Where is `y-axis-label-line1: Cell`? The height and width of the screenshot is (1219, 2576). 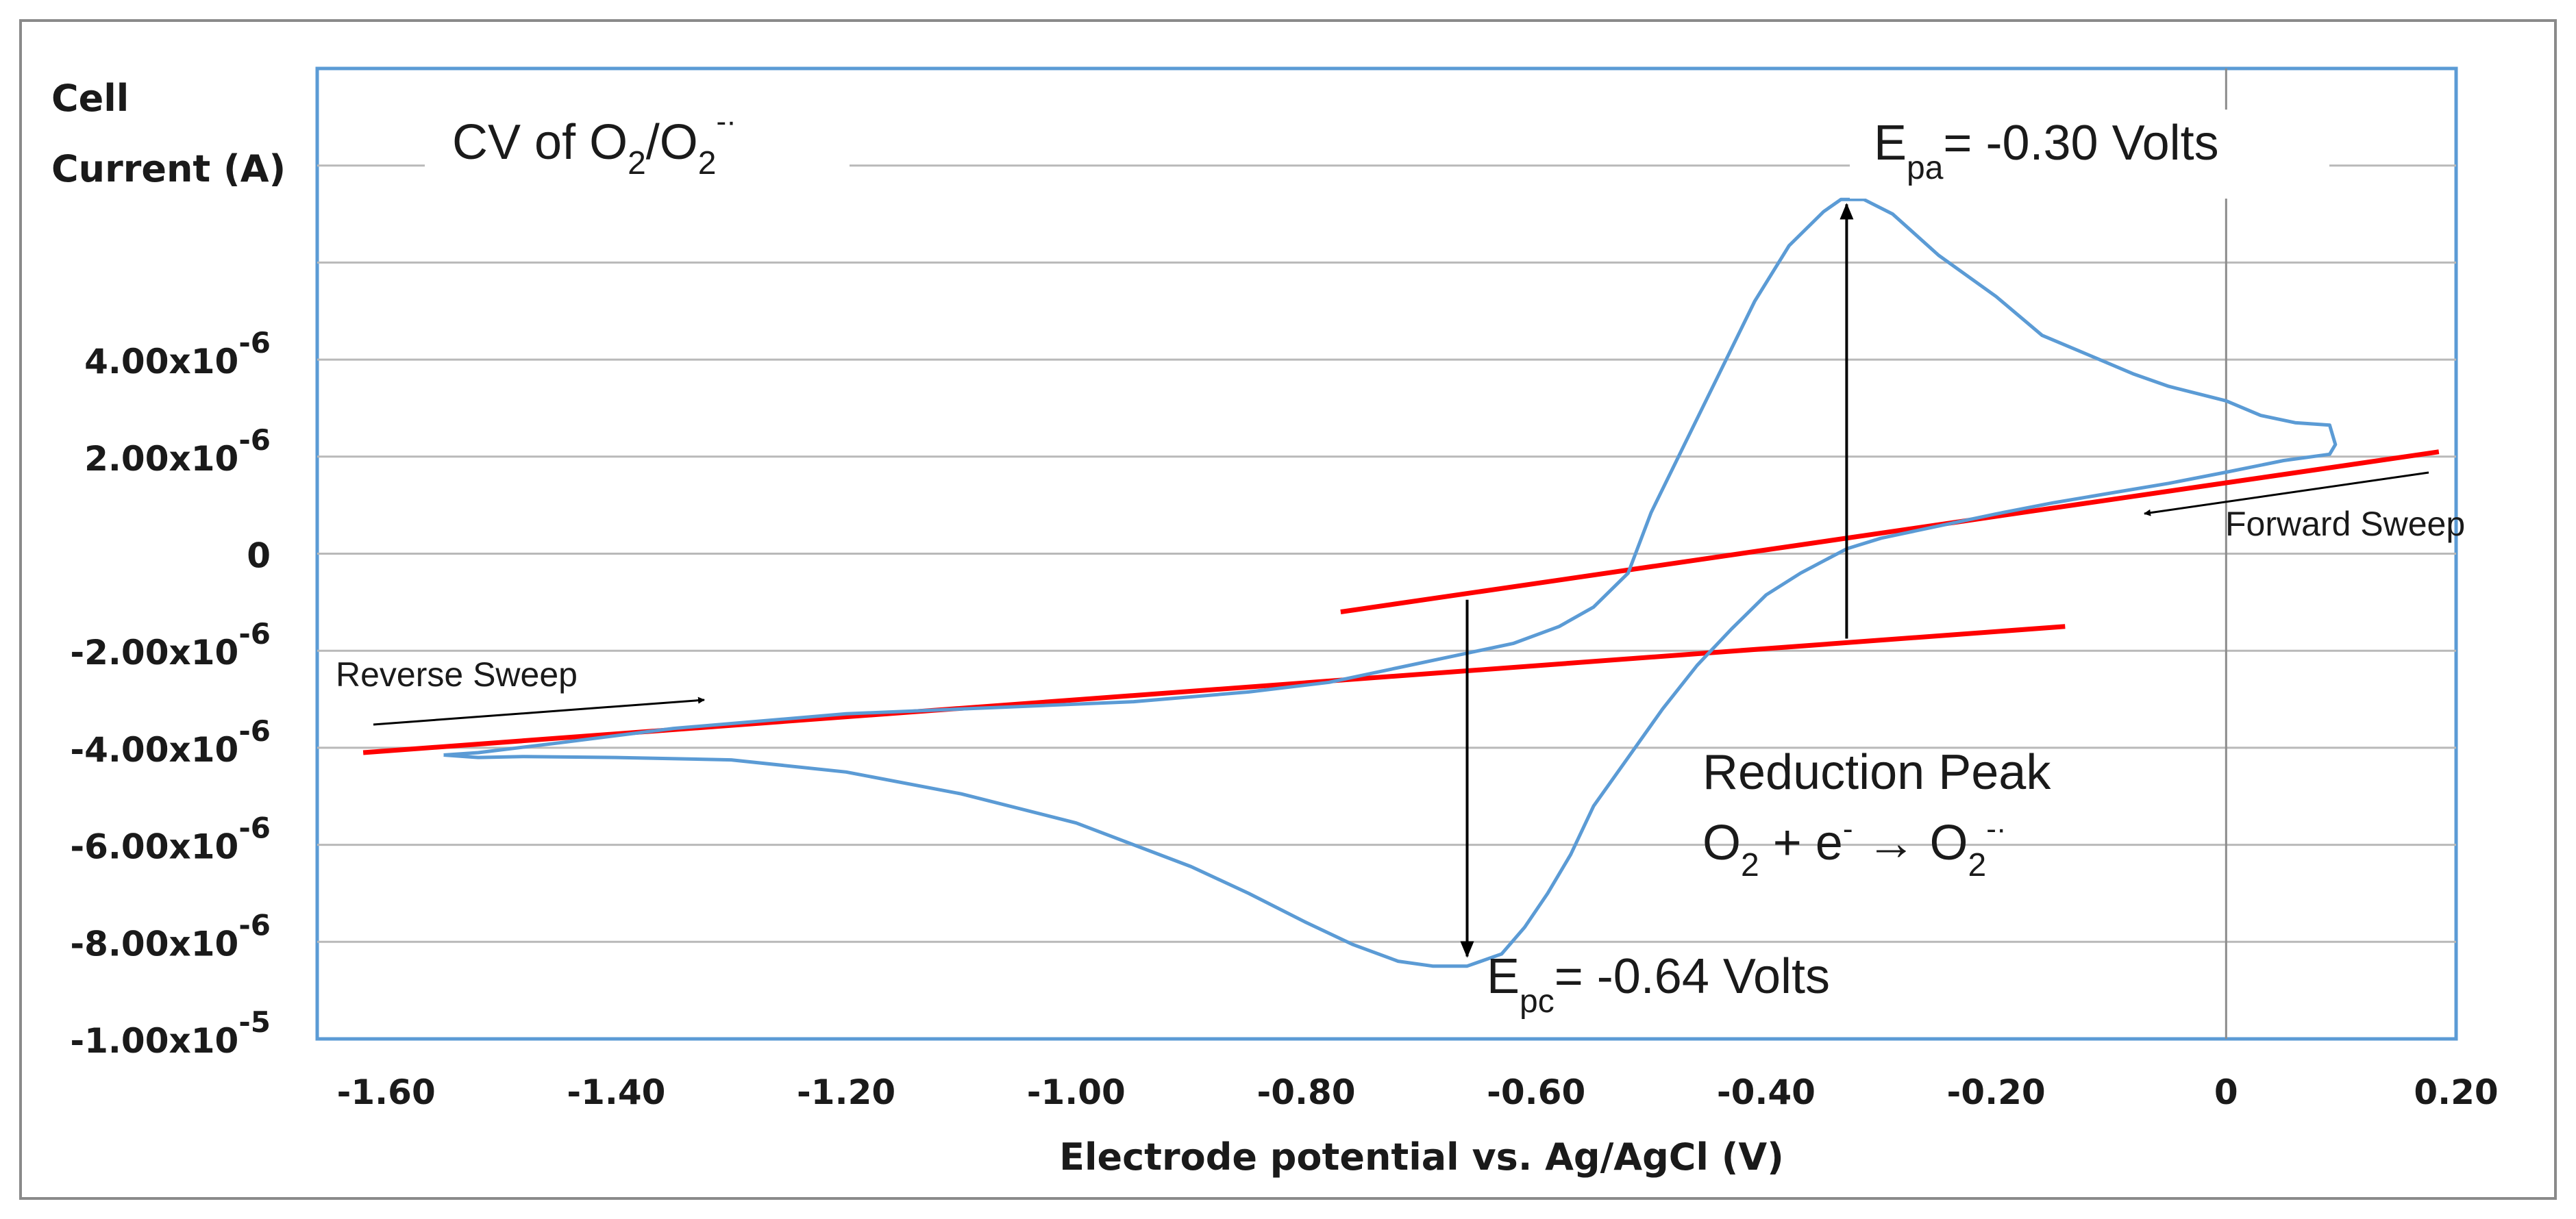 y-axis-label-line1: Cell is located at coordinates (90, 98).